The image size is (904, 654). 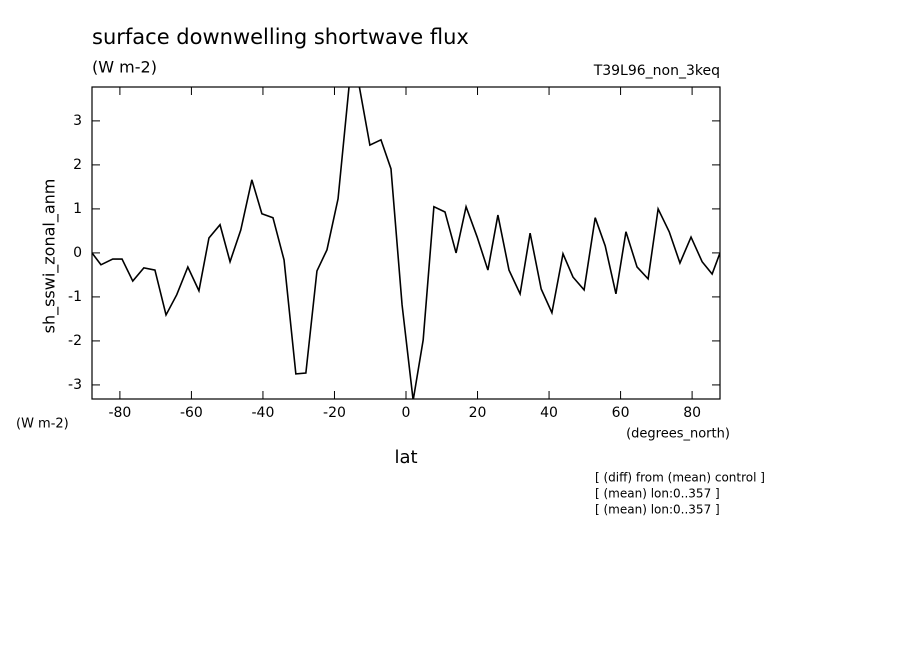 I want to click on x-axis-label: lat, so click(x=405, y=457).